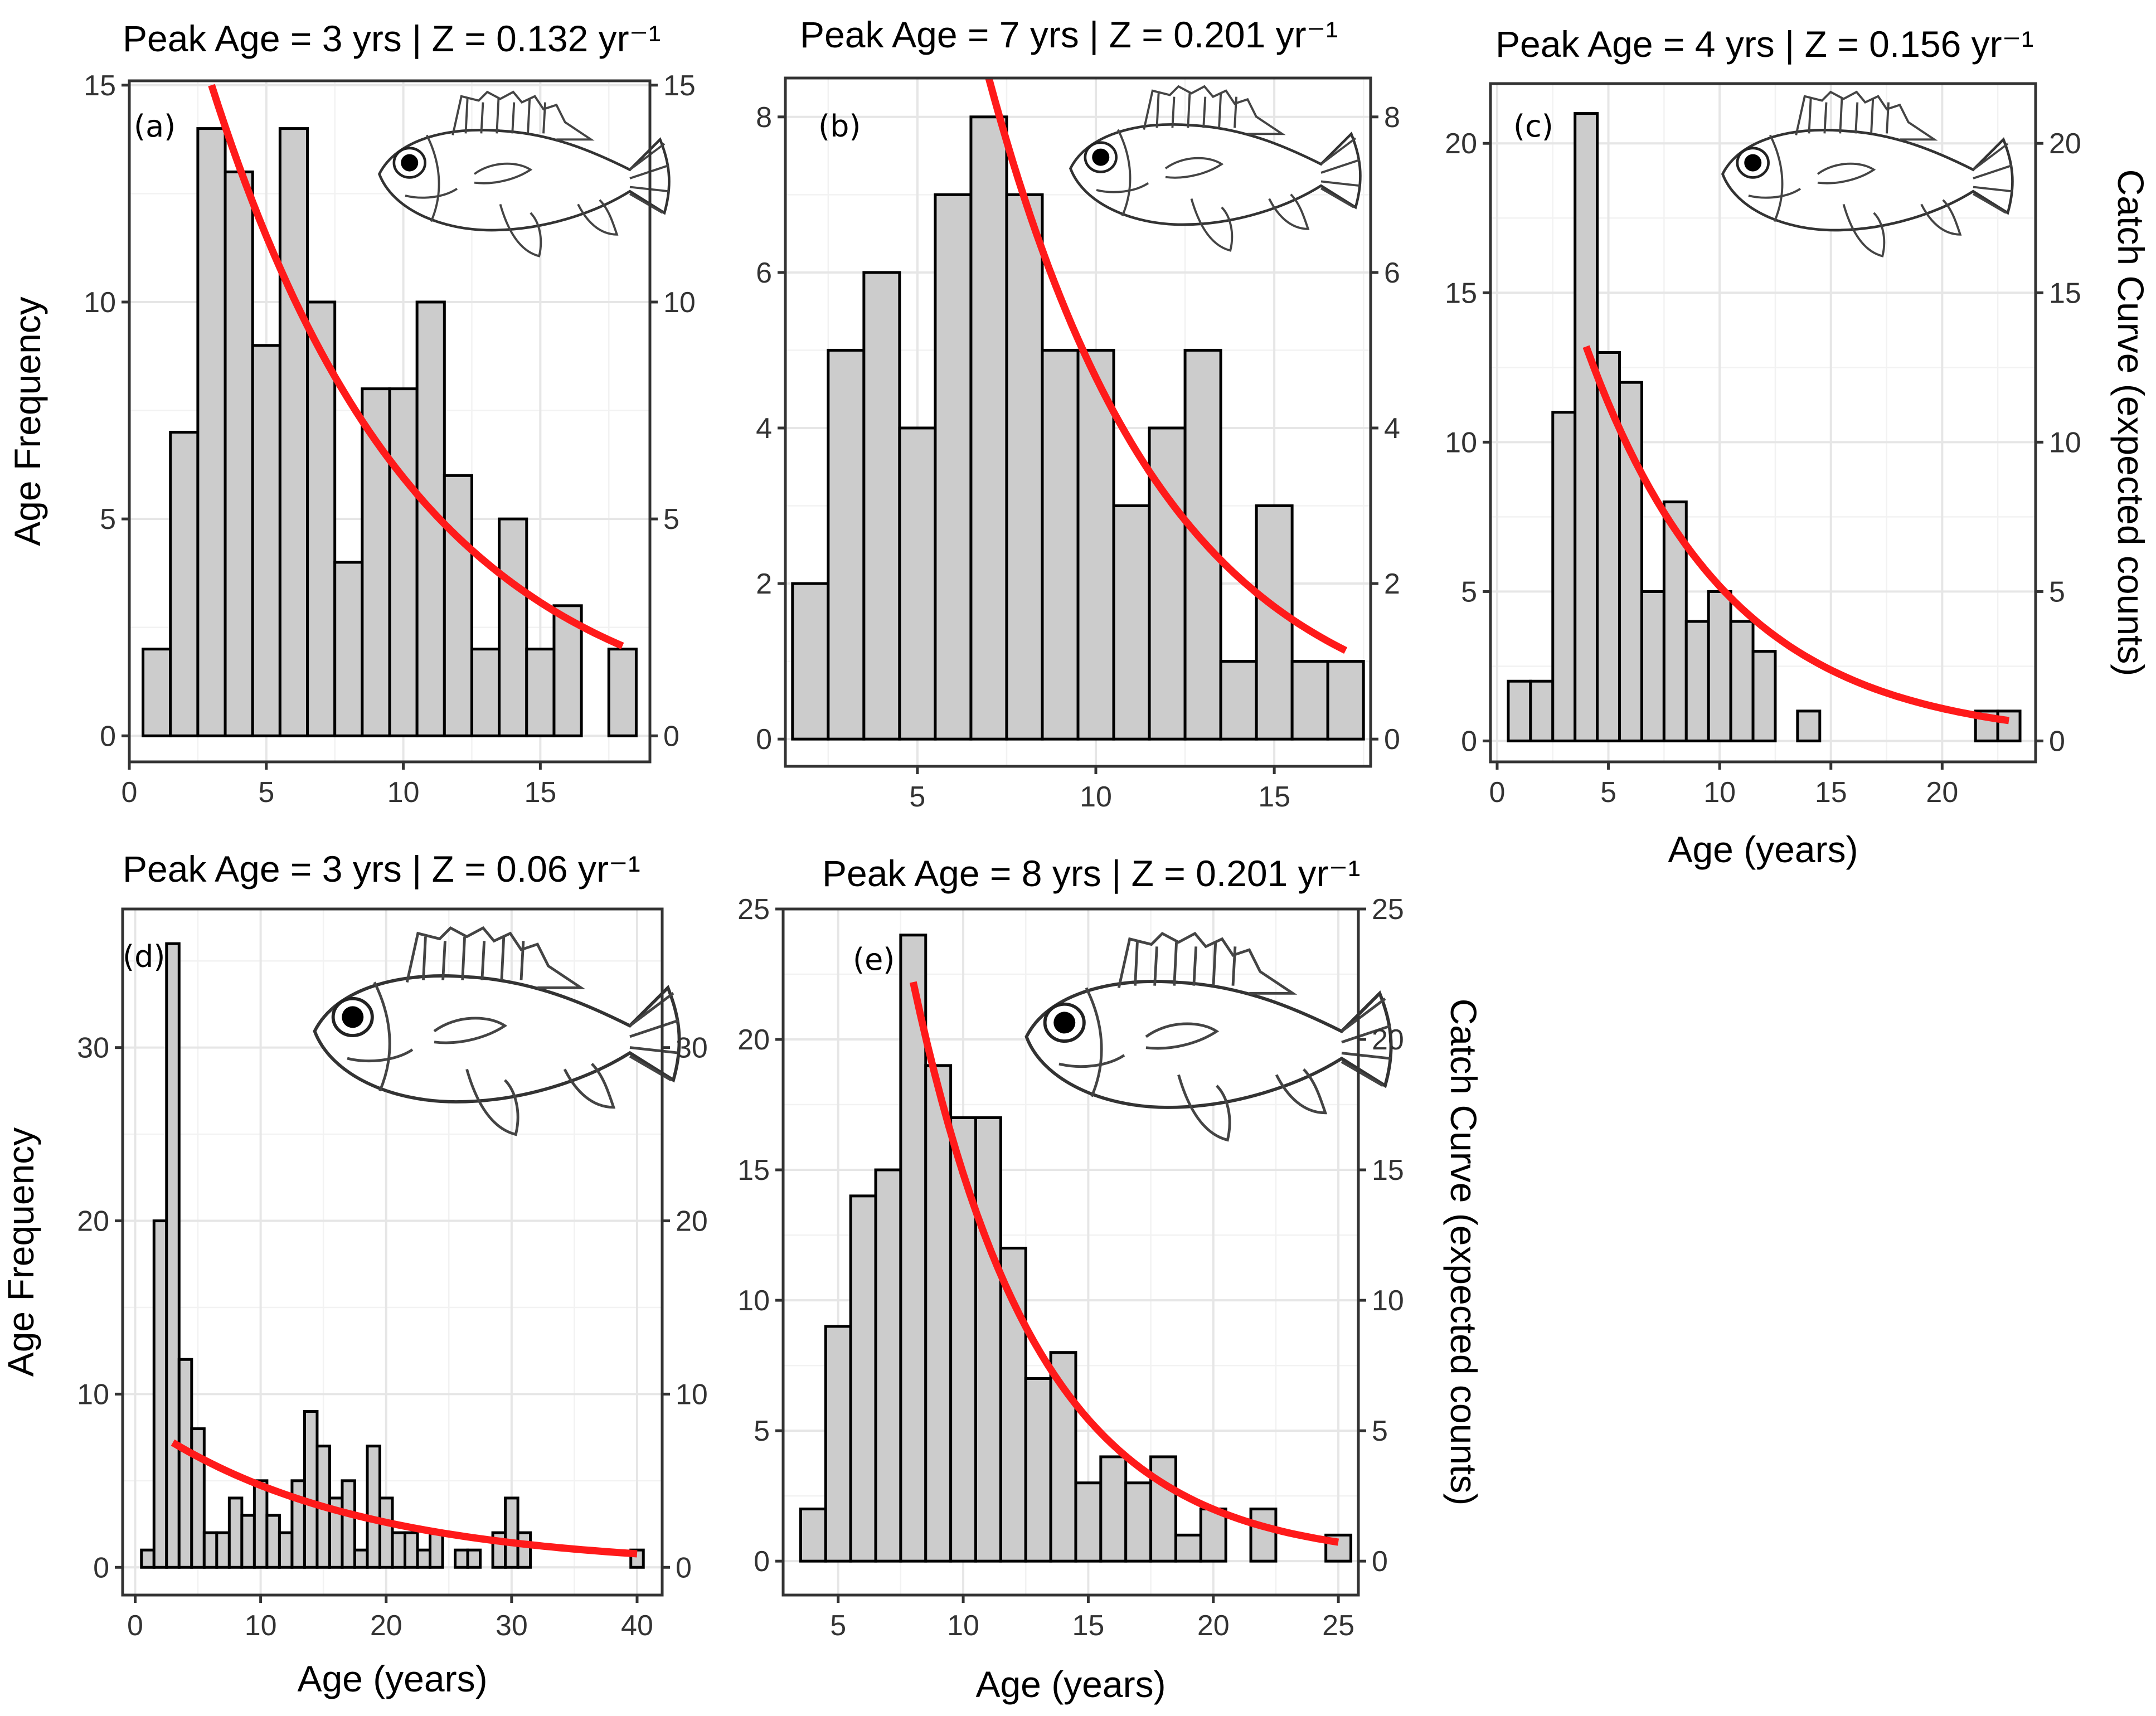 The width and height of the screenshot is (2156, 1716). I want to click on y-tick-label-right: 10, so click(1388, 1301).